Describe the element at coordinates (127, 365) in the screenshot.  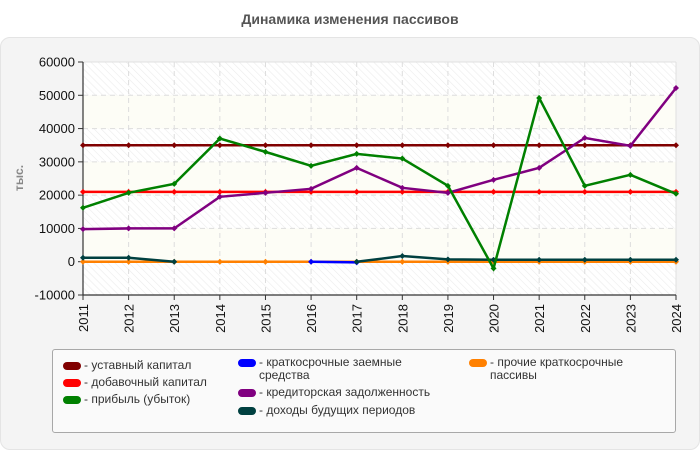
I see `legend-item-ustavnyi-kapital: - уставный капитал` at that location.